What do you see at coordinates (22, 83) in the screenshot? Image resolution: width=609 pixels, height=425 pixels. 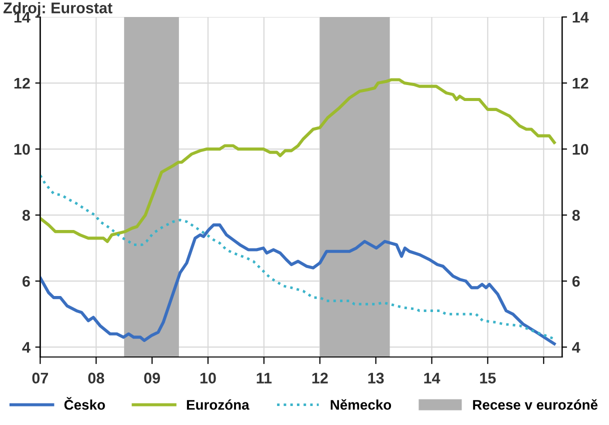 I see `y-tick-label: 12` at bounding box center [22, 83].